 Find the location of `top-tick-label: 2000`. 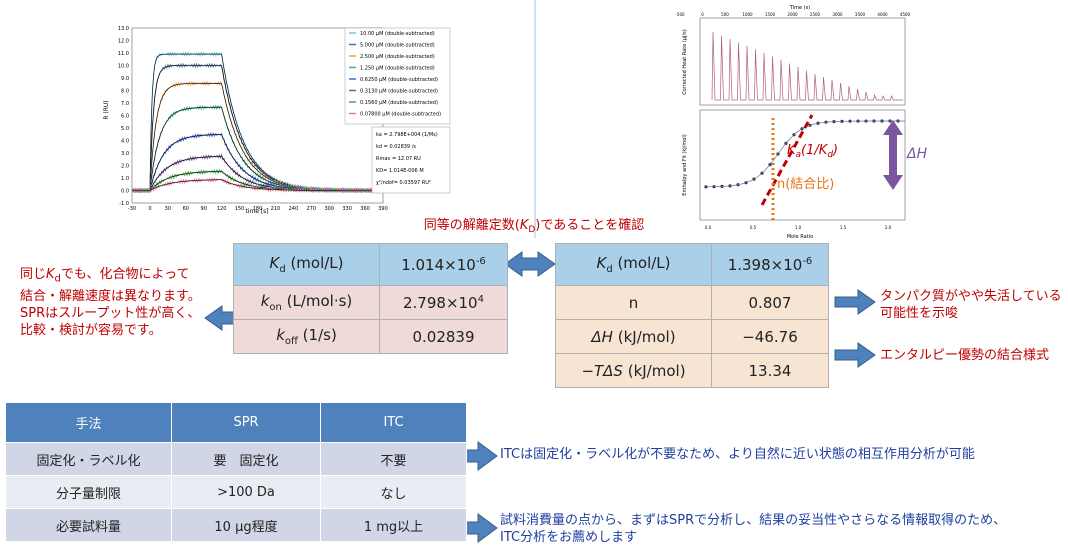

top-tick-label: 2000 is located at coordinates (792, 14).